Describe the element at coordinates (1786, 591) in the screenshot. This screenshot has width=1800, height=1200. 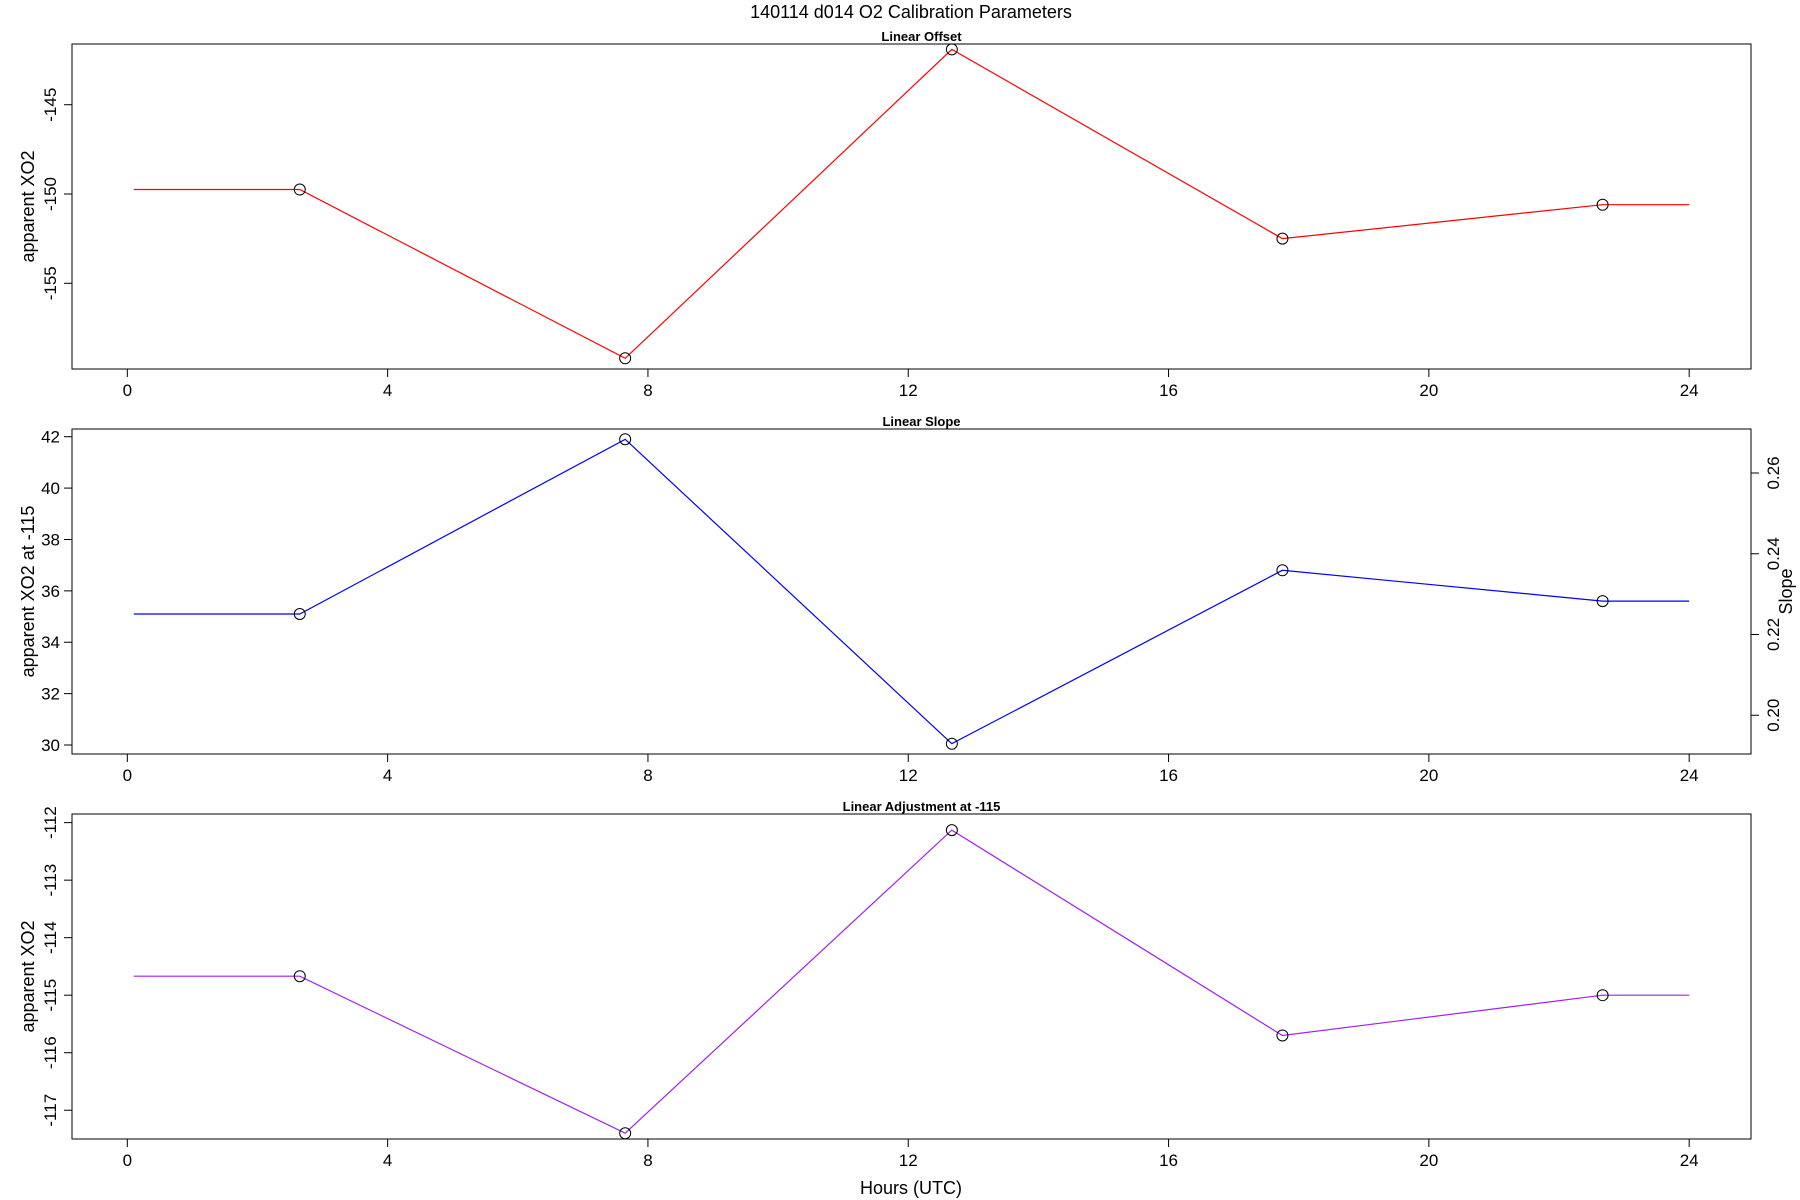
I see `y2-axis-label: Slope` at that location.